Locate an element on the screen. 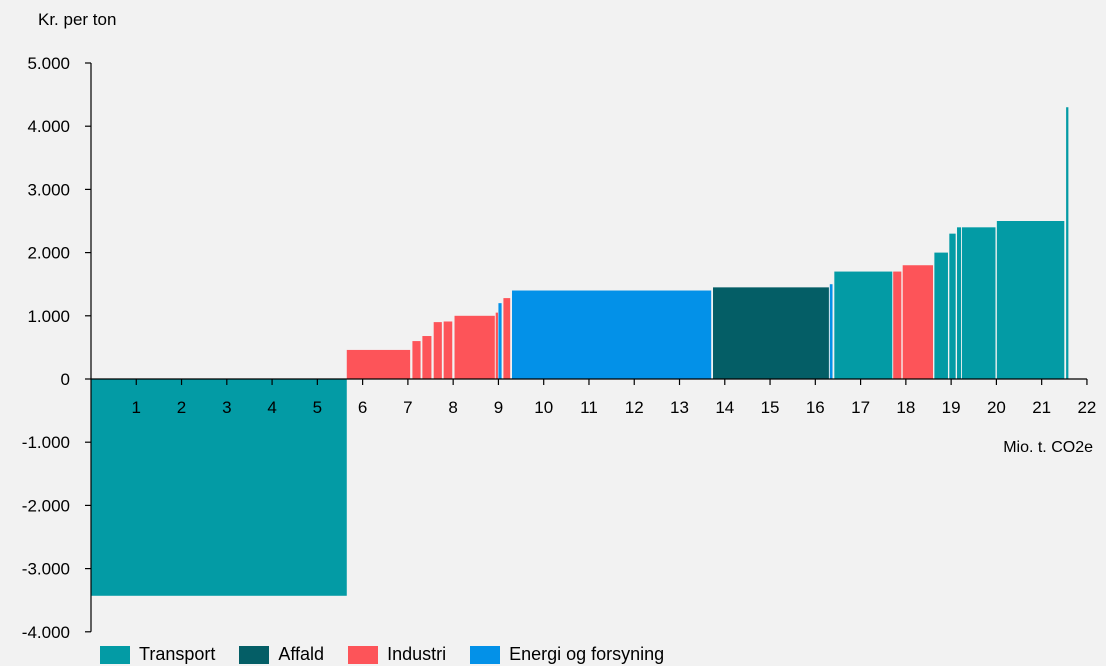  bar-11-energi-og-forsyning is located at coordinates (612, 334).